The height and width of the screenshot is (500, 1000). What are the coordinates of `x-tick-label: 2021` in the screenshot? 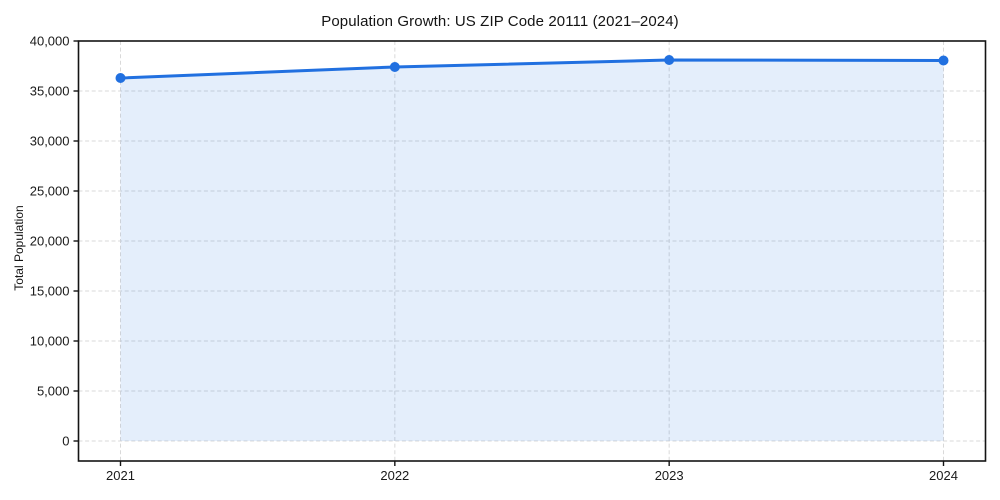 It's located at (120, 475).